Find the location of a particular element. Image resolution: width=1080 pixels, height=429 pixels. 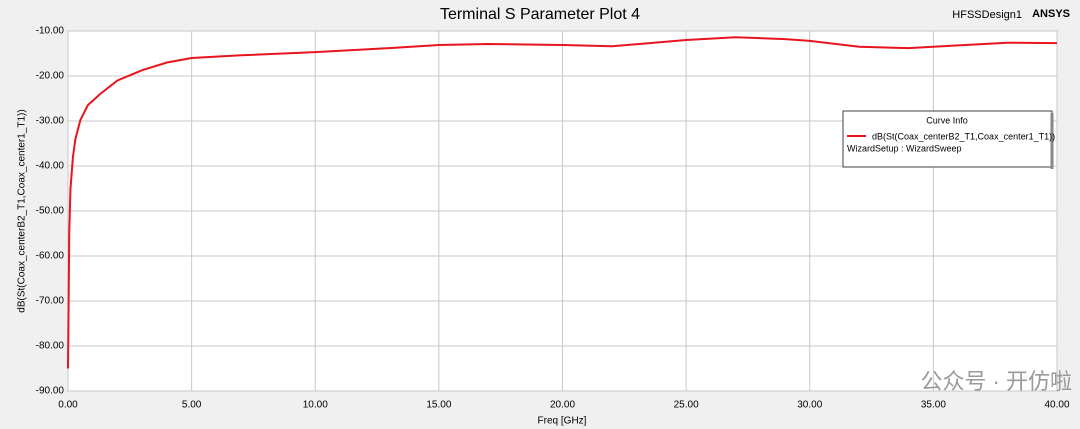

y-axis-label: dB(St(Coax_centerB2_T1,Coax_center1_T1)) is located at coordinates (22, 210).